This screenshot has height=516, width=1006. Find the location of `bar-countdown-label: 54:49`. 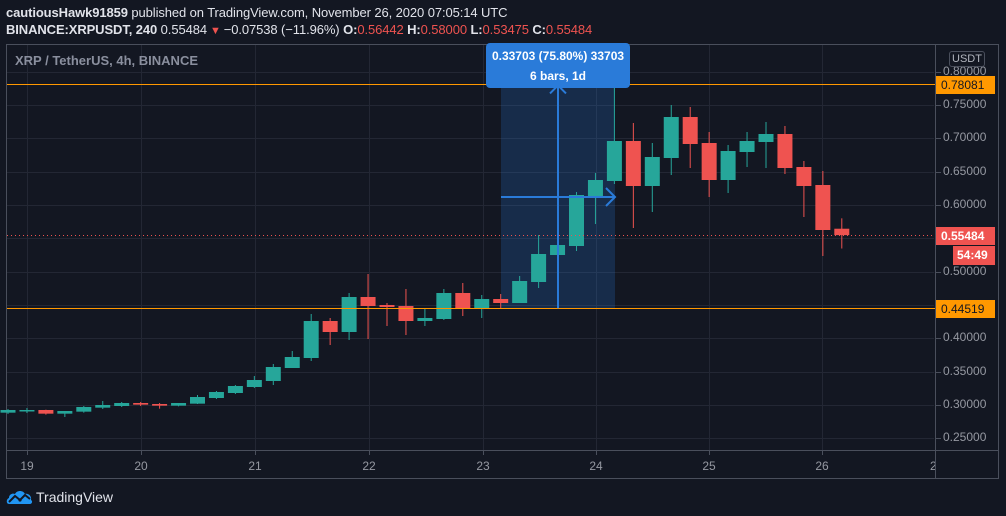

bar-countdown-label: 54:49 is located at coordinates (974, 255).